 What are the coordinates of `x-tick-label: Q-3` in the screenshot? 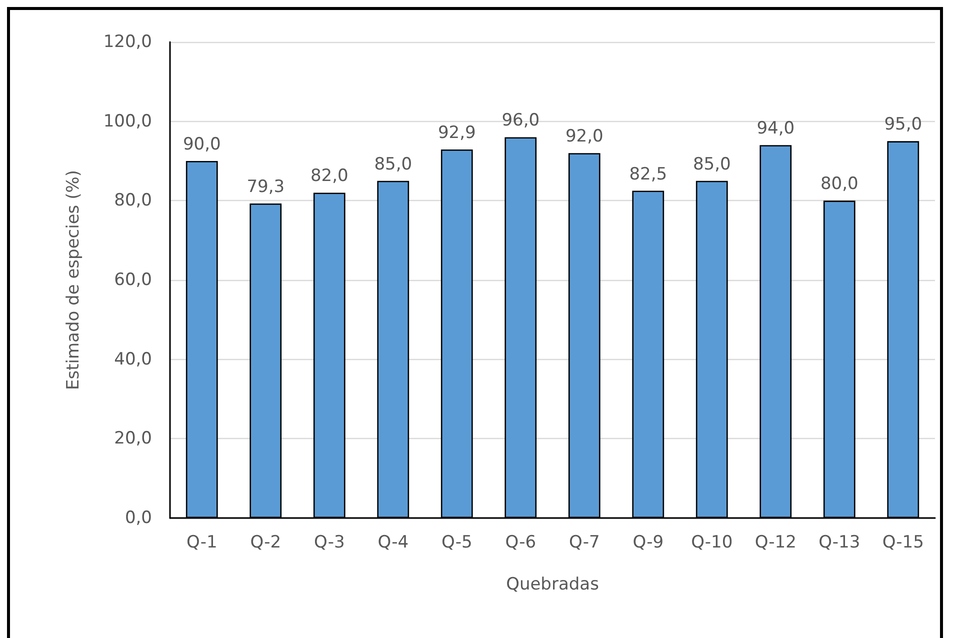 It's located at (329, 542).